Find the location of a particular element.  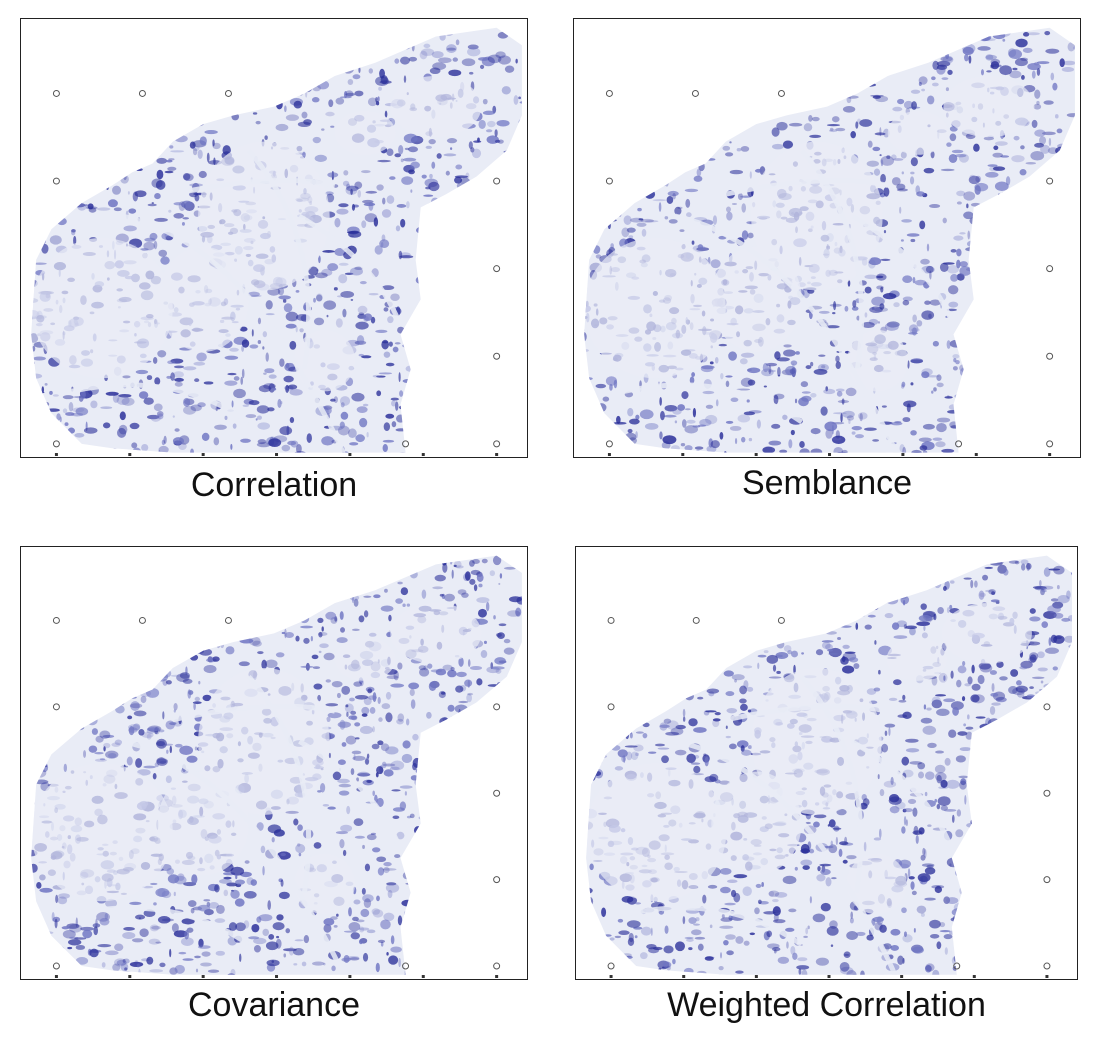

caption-weighted-correlation: Weighted Correlation is located at coordinates (826, 1005).